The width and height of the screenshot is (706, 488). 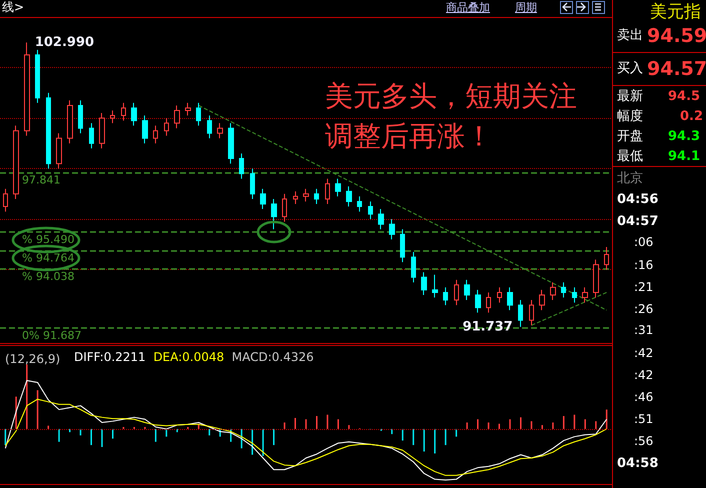 What do you see at coordinates (637, 222) in the screenshot?
I see `text: 04:57` at bounding box center [637, 222].